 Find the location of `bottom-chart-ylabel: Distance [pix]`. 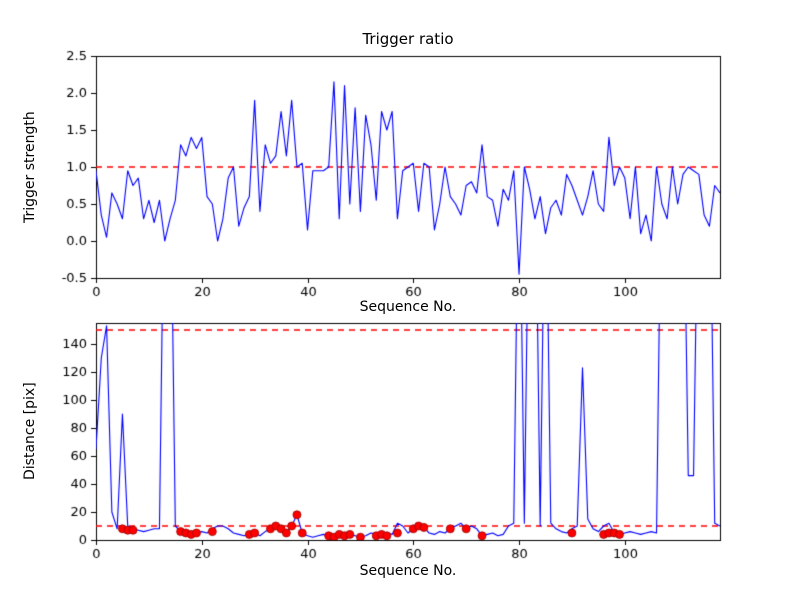

bottom-chart-ylabel: Distance [pix] is located at coordinates (30, 431).